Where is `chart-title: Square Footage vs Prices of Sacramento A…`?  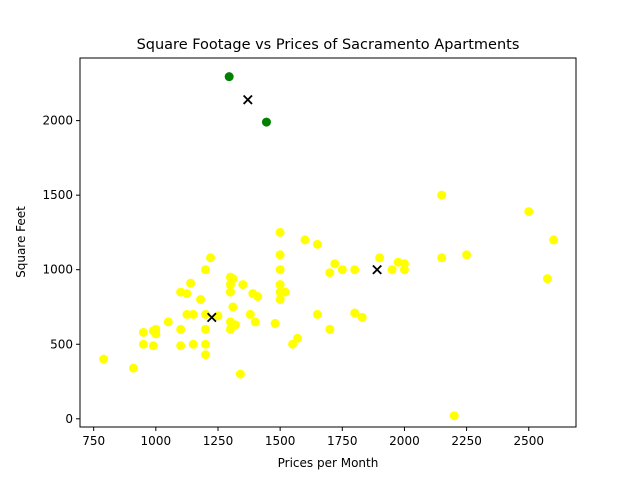 chart-title: Square Footage vs Prices of Sacramento A… is located at coordinates (328, 45).